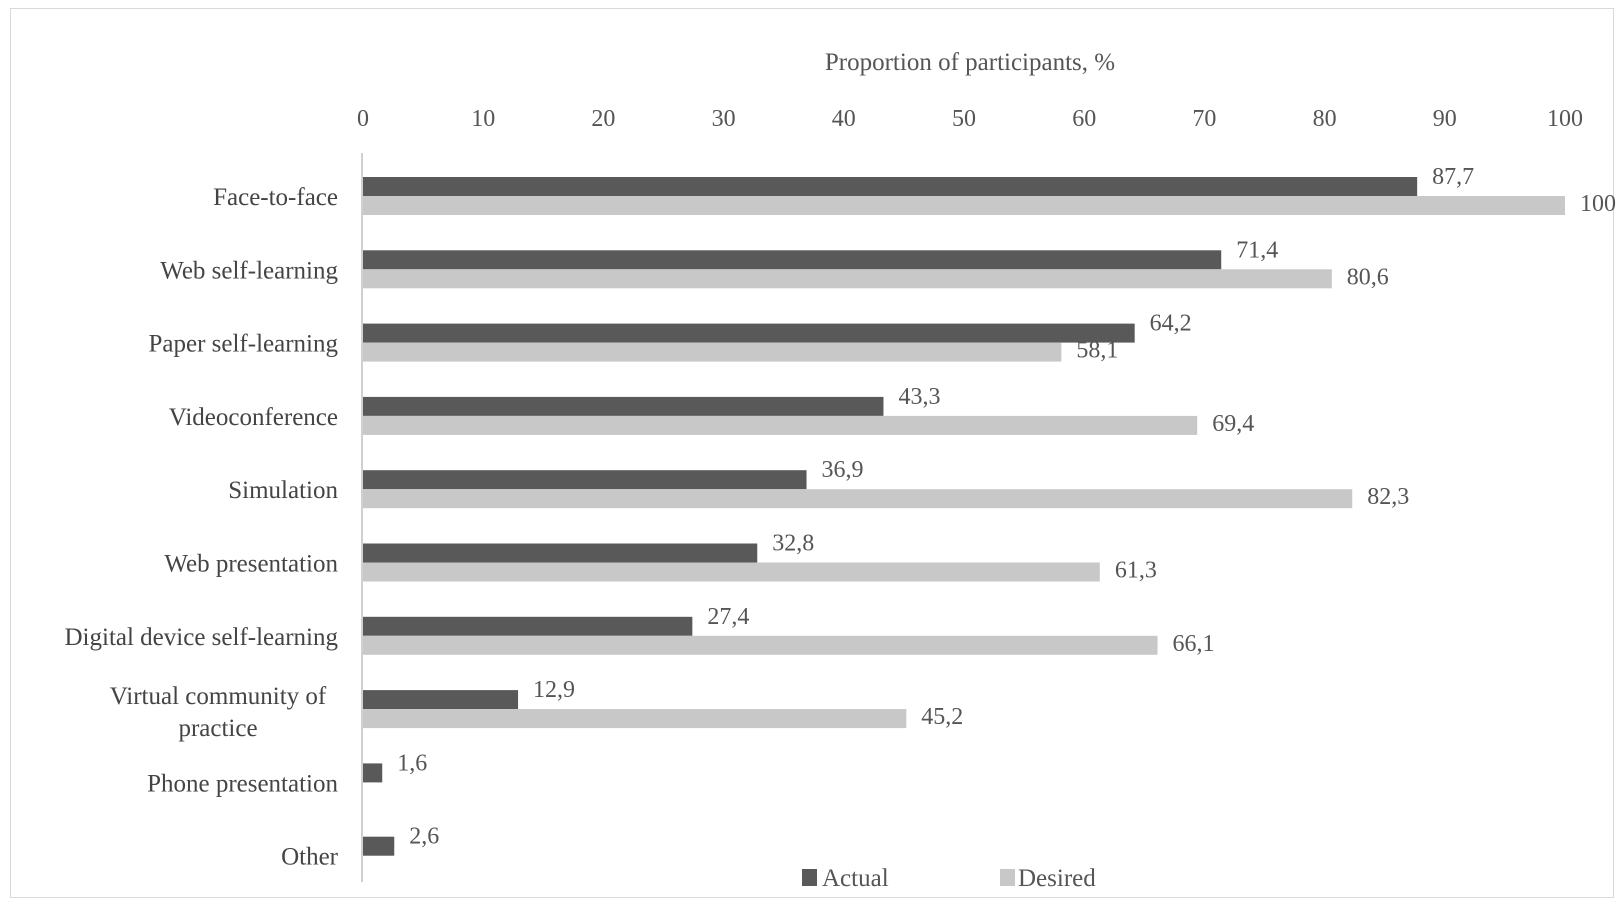 The height and width of the screenshot is (907, 1616). What do you see at coordinates (855, 878) in the screenshot?
I see `legend-label-actual: Actual` at bounding box center [855, 878].